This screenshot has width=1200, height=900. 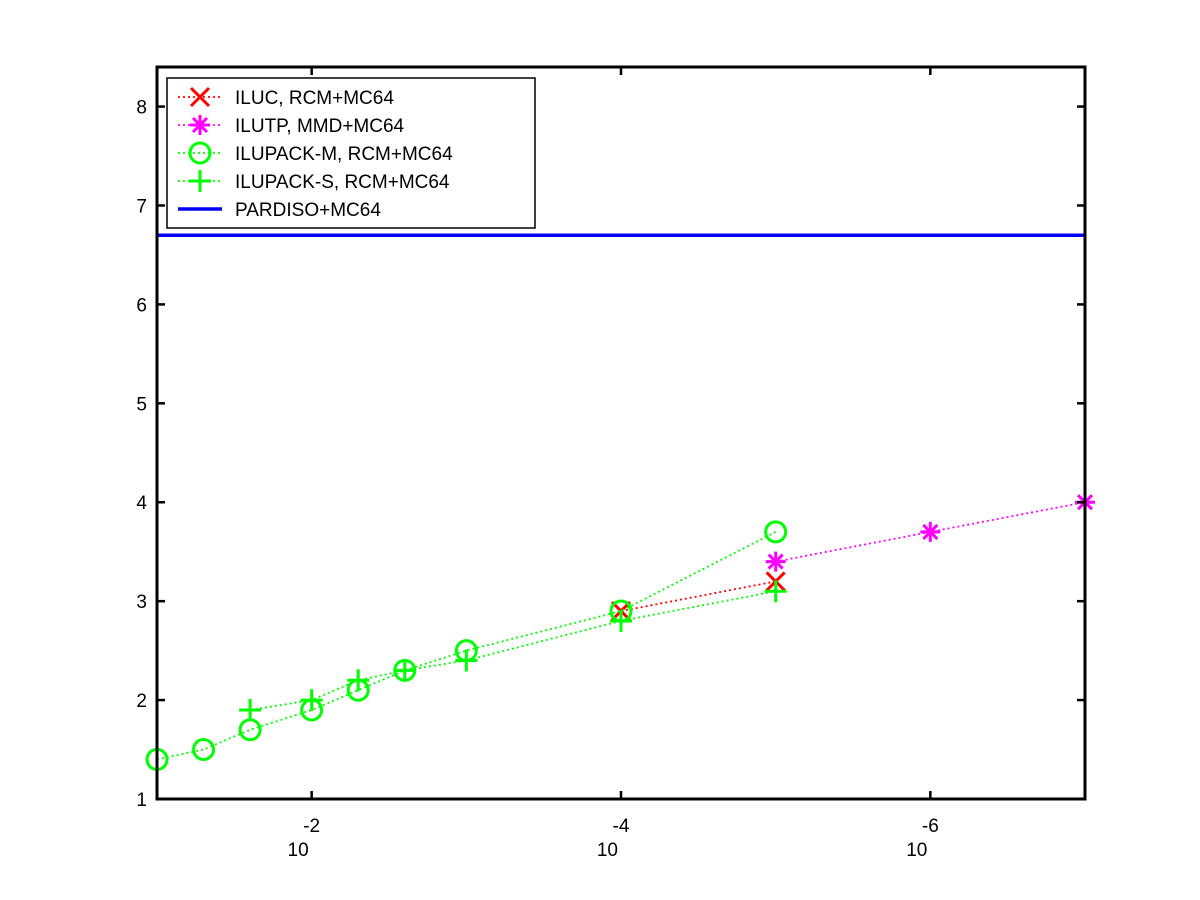 I want to click on y-tick-label: 5, so click(x=141, y=404).